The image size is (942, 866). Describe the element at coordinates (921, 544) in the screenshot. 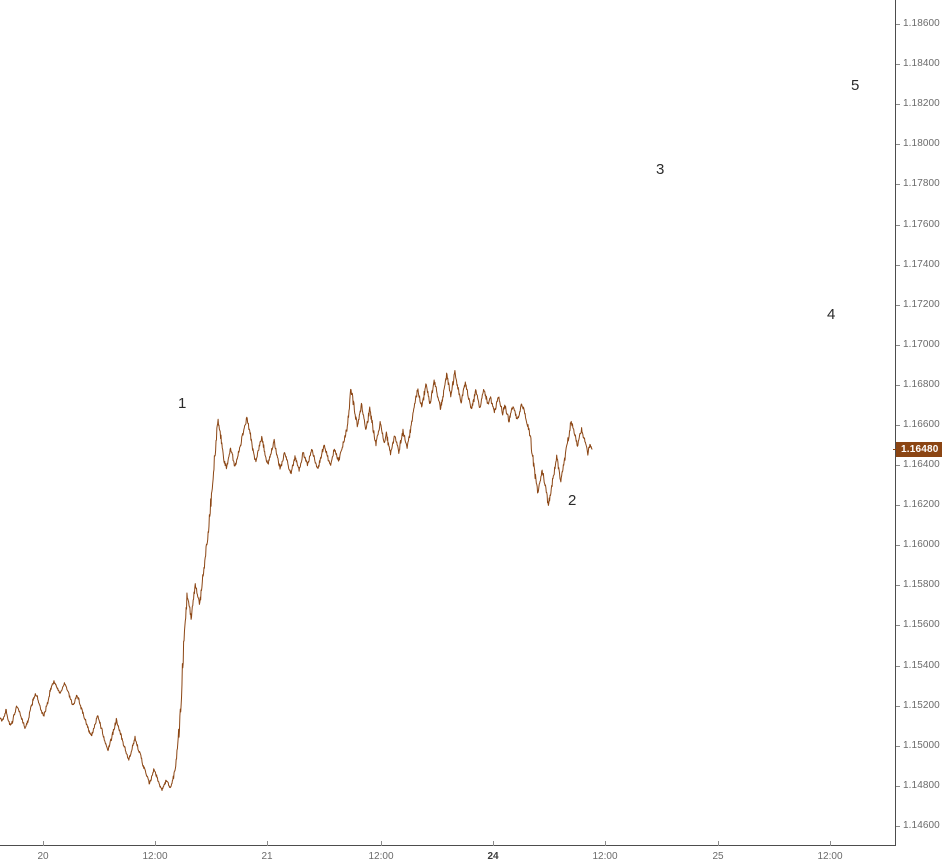

I see `y-tick-label: 1.16000` at that location.